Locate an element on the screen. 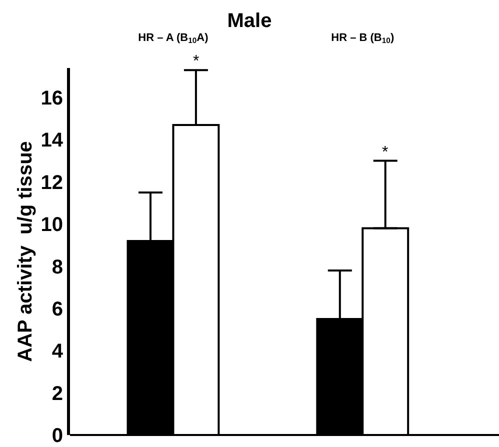 The width and height of the screenshot is (499, 447). y-tick-label: 10 is located at coordinates (51, 225).